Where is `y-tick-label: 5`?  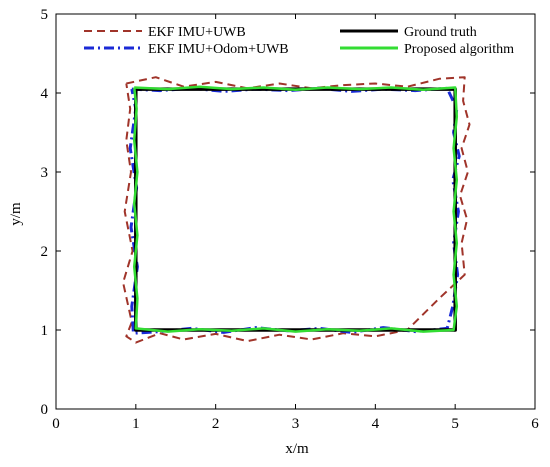
y-tick-label: 5 is located at coordinates (45, 15).